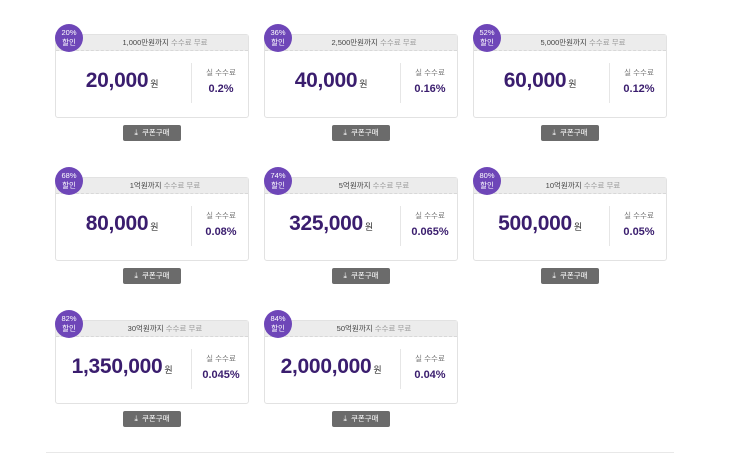 Image resolution: width=750 pixels, height=458 pixels. I want to click on coupon-limit: 5억원까지 수수료 무료, so click(361, 186).